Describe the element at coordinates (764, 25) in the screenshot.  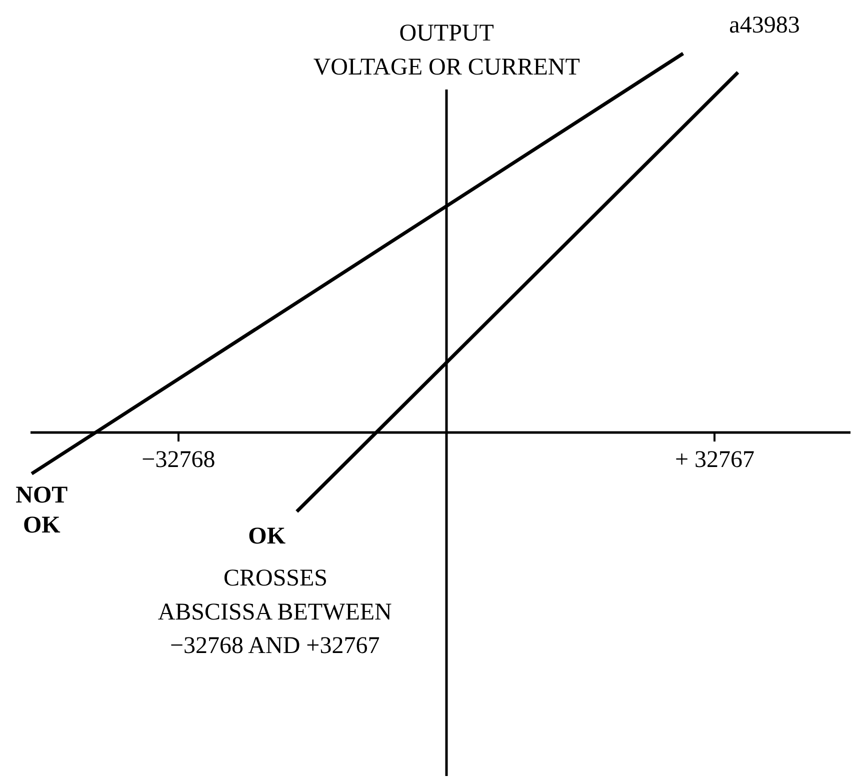
I see `text: a43983` at that location.